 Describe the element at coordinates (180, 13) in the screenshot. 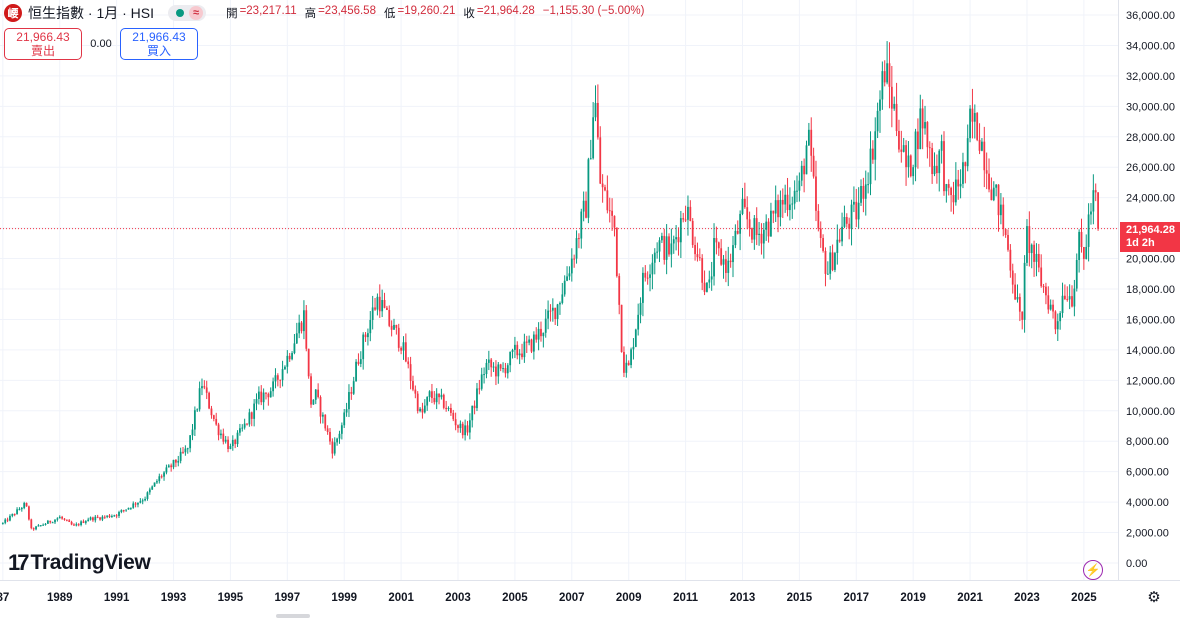

I see `market-status-icon` at that location.